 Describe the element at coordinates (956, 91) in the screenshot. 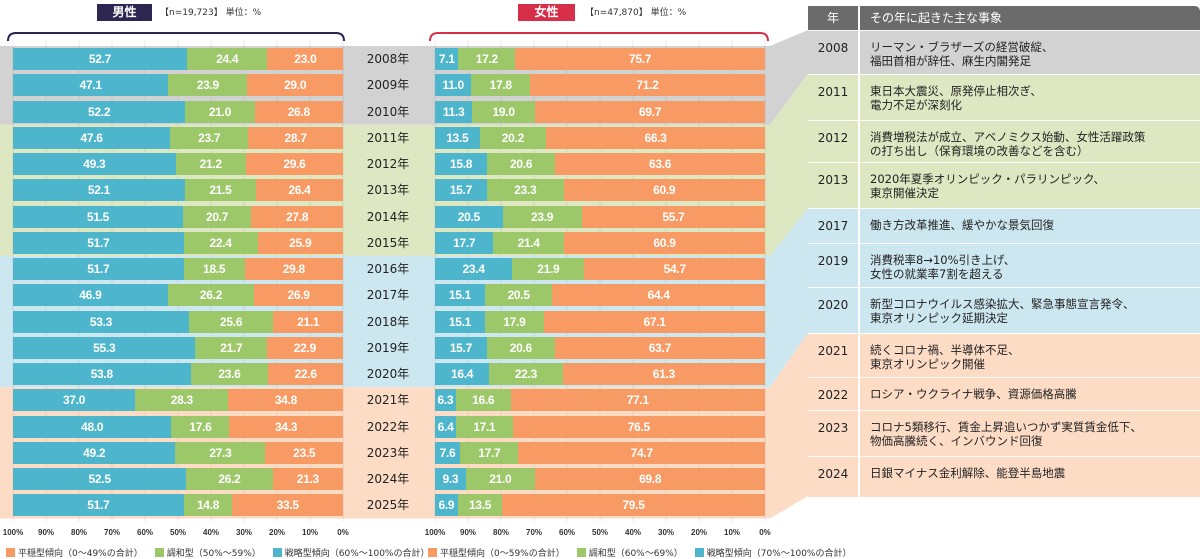

I see `event-line: 東日本大震災、原発停止相次ぎ、` at that location.